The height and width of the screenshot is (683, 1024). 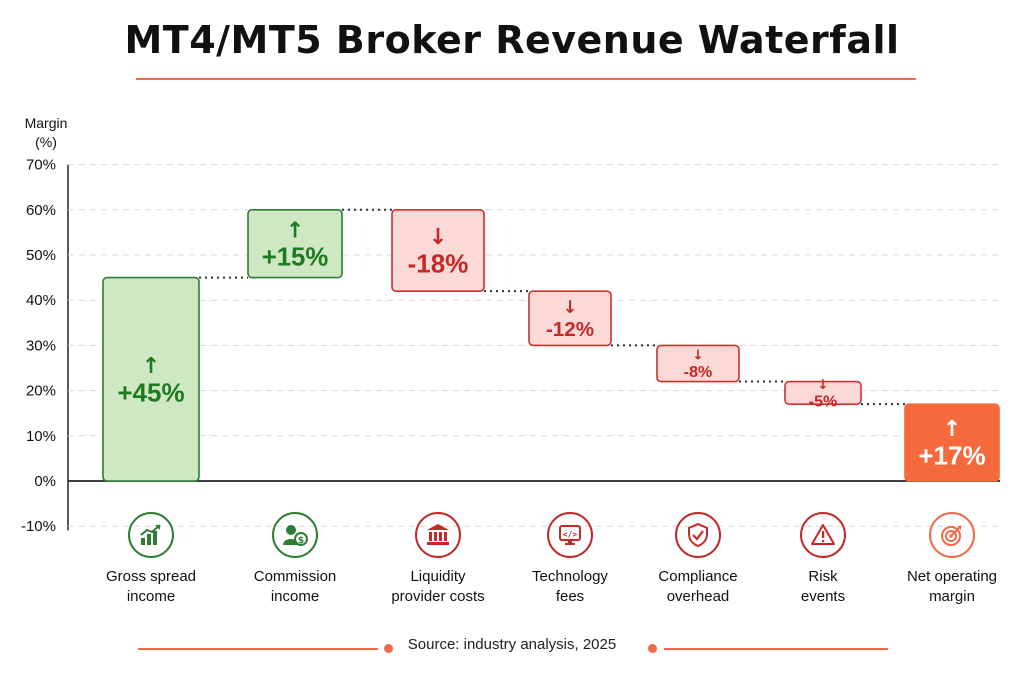 I want to click on x-category-label: Risk events, so click(x=823, y=587).